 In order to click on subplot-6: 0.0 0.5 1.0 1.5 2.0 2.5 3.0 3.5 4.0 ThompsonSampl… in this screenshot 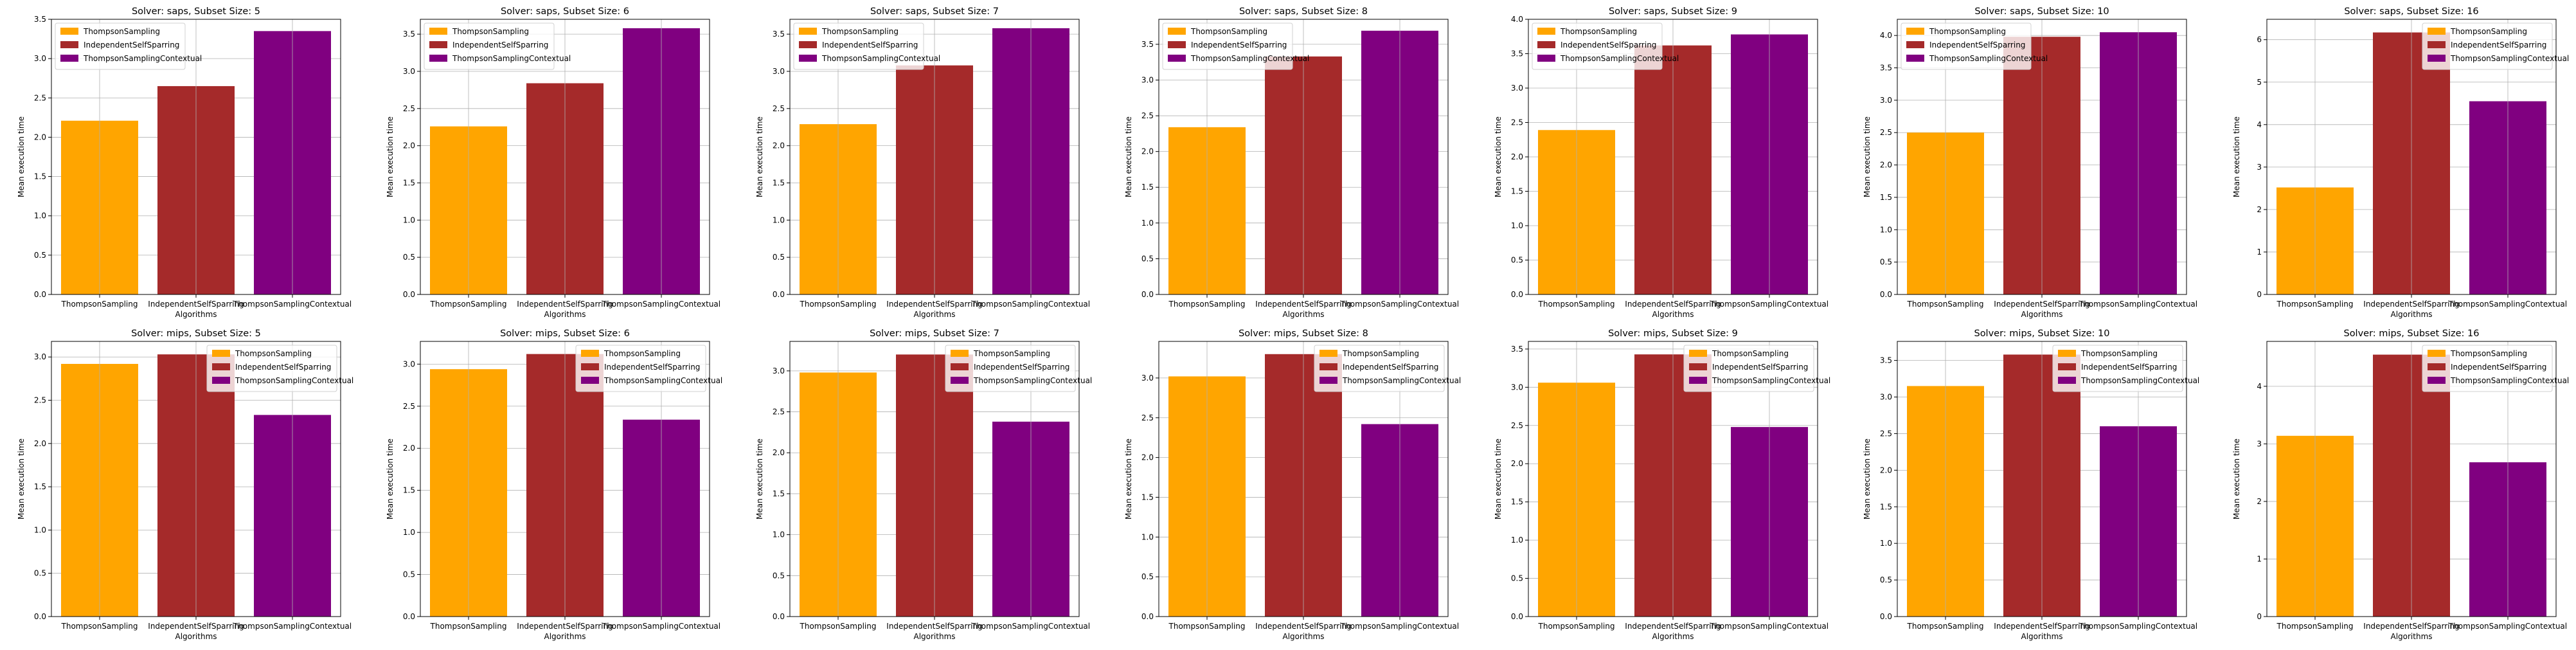, I will do `click(2030, 162)`.